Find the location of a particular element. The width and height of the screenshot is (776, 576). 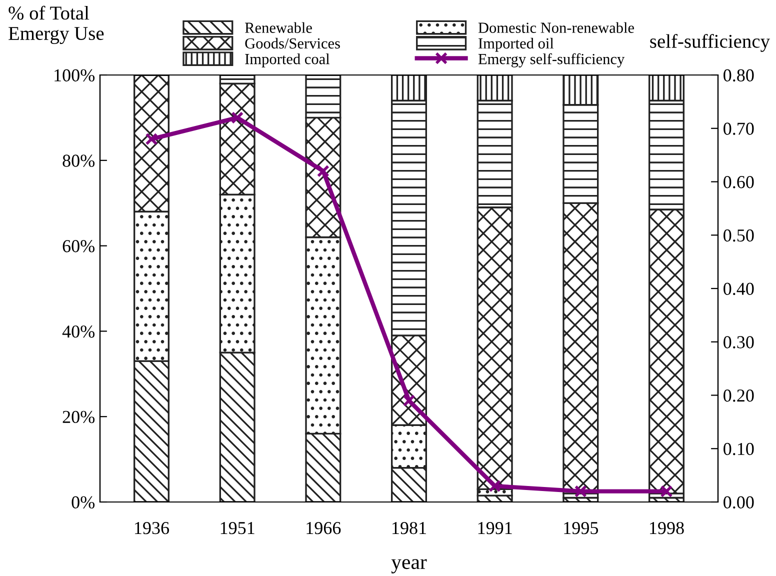

x-tick-label: 1991 is located at coordinates (495, 528).